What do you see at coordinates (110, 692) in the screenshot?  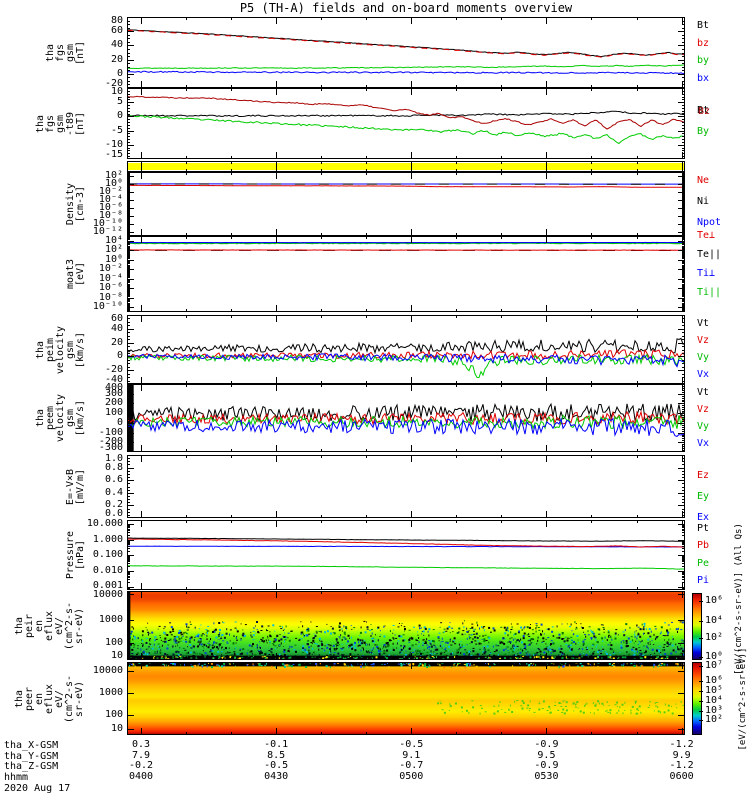 I see `ytick-label-peer-spectrogram: 1000` at bounding box center [110, 692].